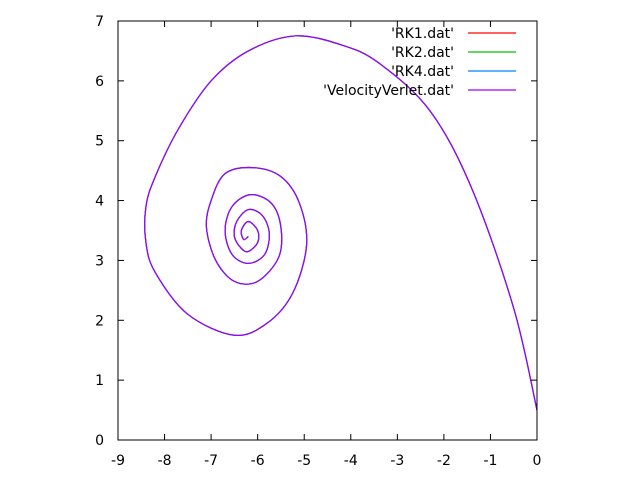 The image size is (640, 480). Describe the element at coordinates (99, 22) in the screenshot. I see `y-tick-label: 7` at that location.